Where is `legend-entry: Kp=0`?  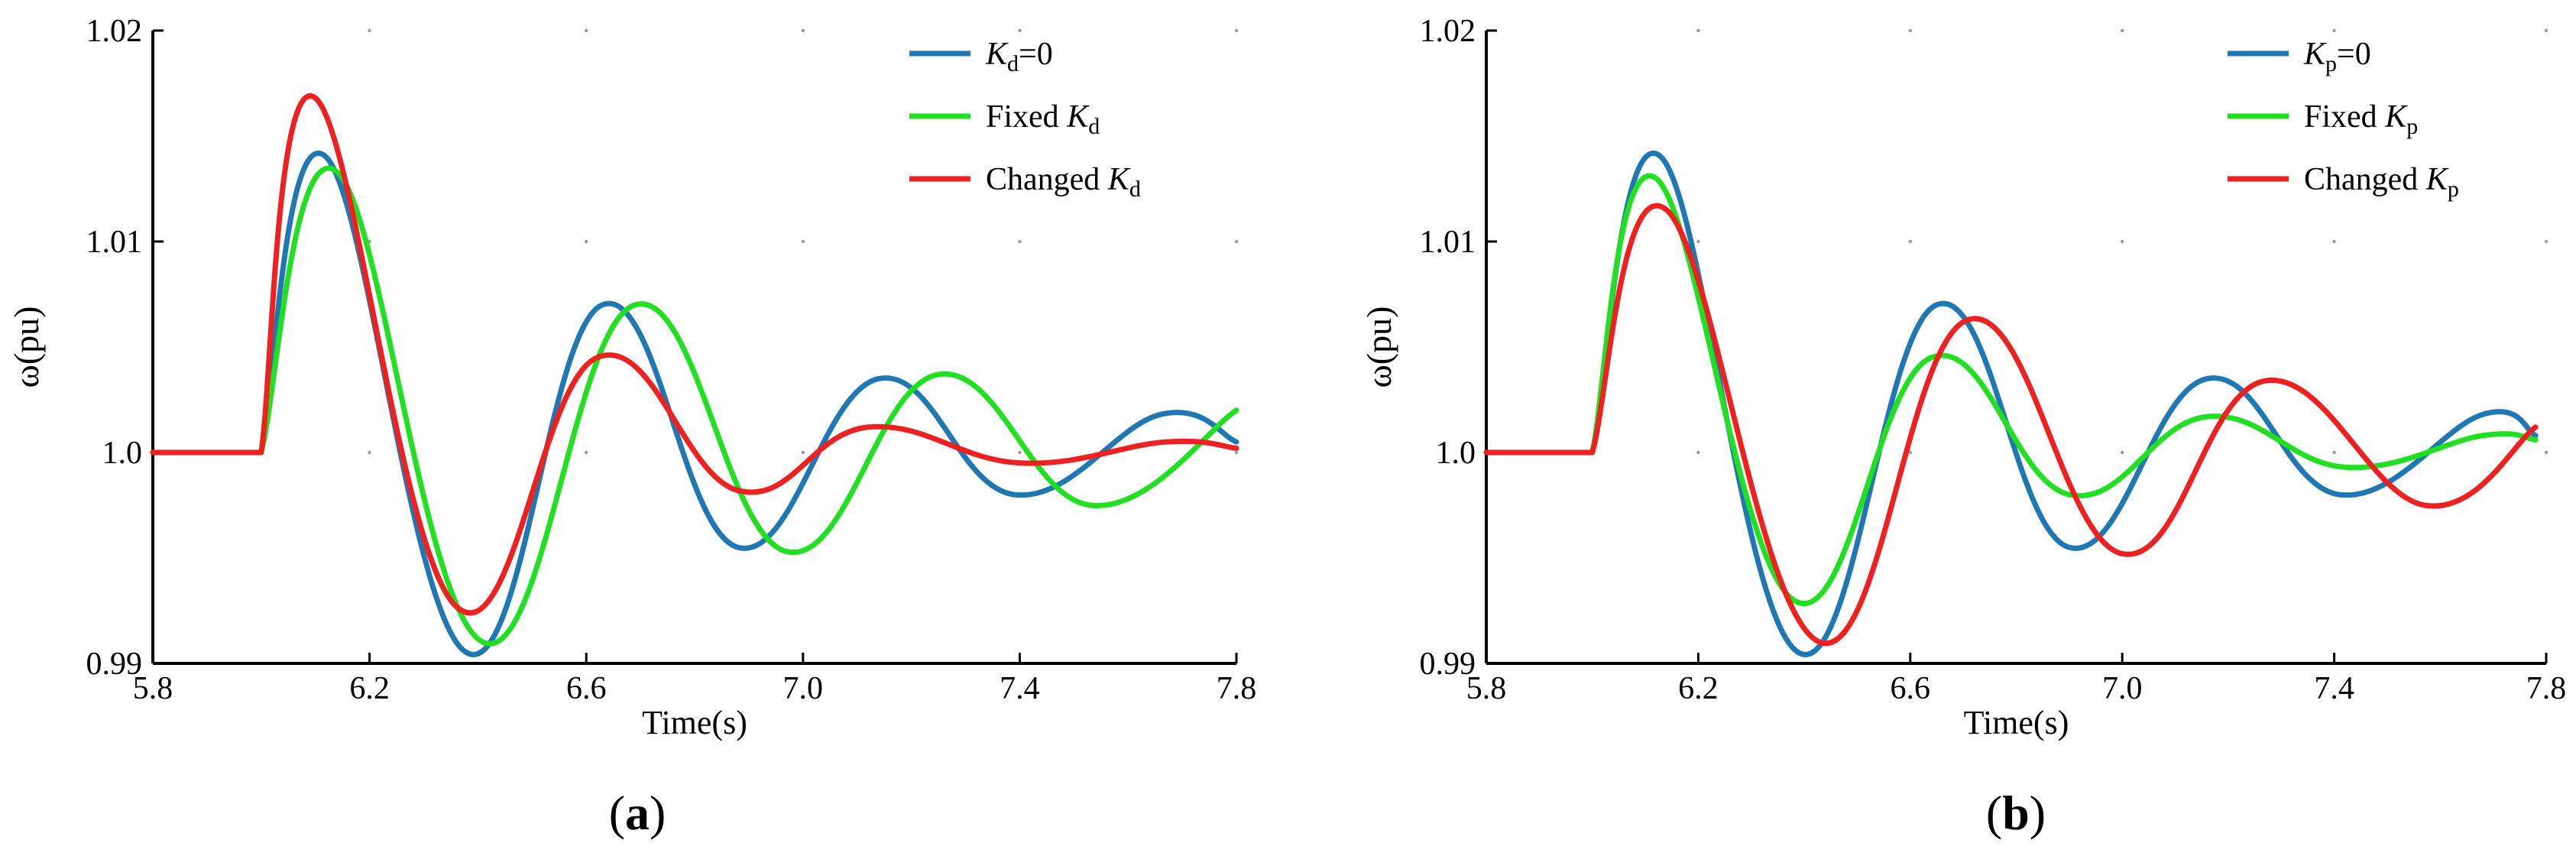 legend-entry: Kp=0 is located at coordinates (2337, 56).